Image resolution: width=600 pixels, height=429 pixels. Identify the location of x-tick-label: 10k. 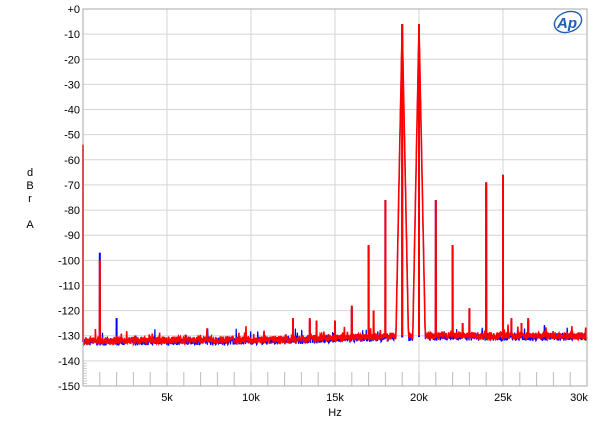
(251, 398).